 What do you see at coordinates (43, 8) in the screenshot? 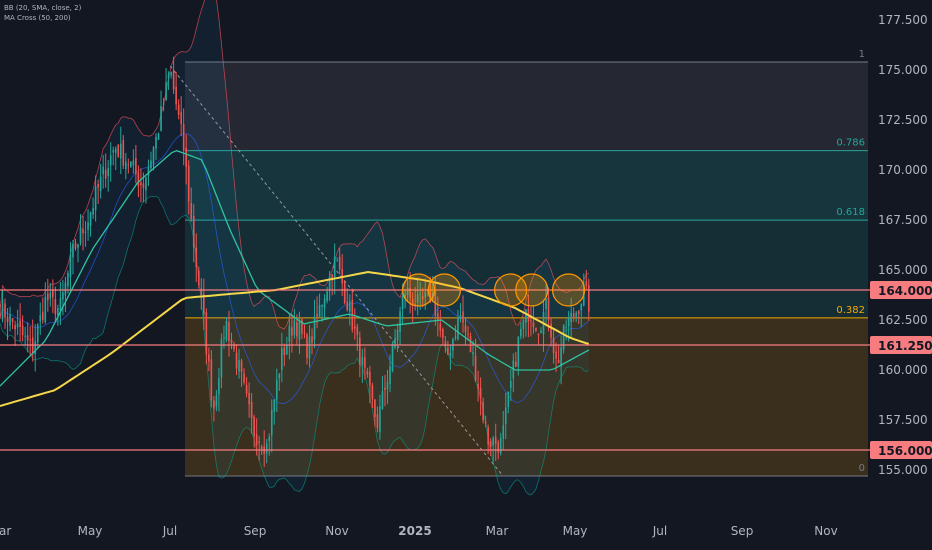
I see `legend-bb: BB (20, SMA, close, 2)` at bounding box center [43, 8].